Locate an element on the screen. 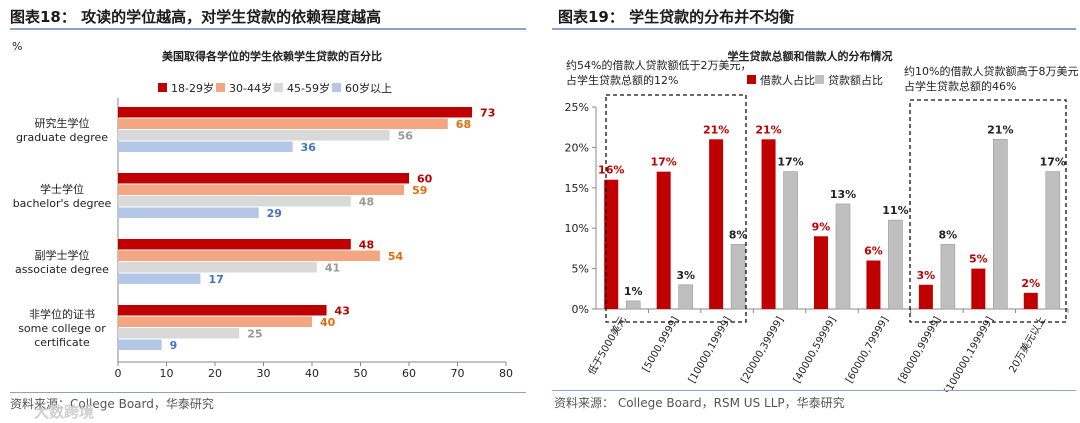  bar-value-label: 41 is located at coordinates (332, 268).